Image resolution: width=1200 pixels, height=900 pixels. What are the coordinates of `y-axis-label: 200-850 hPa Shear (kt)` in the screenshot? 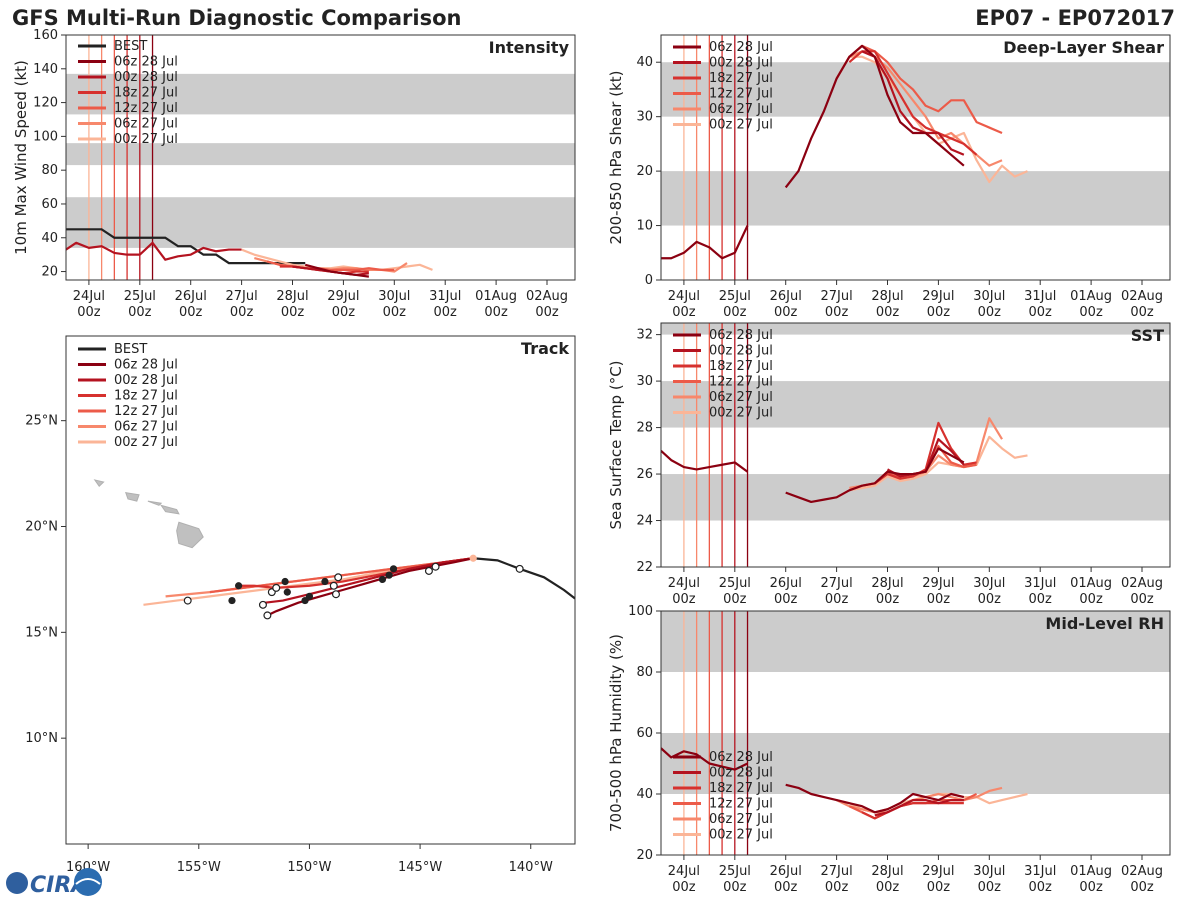 It's located at (616, 158).